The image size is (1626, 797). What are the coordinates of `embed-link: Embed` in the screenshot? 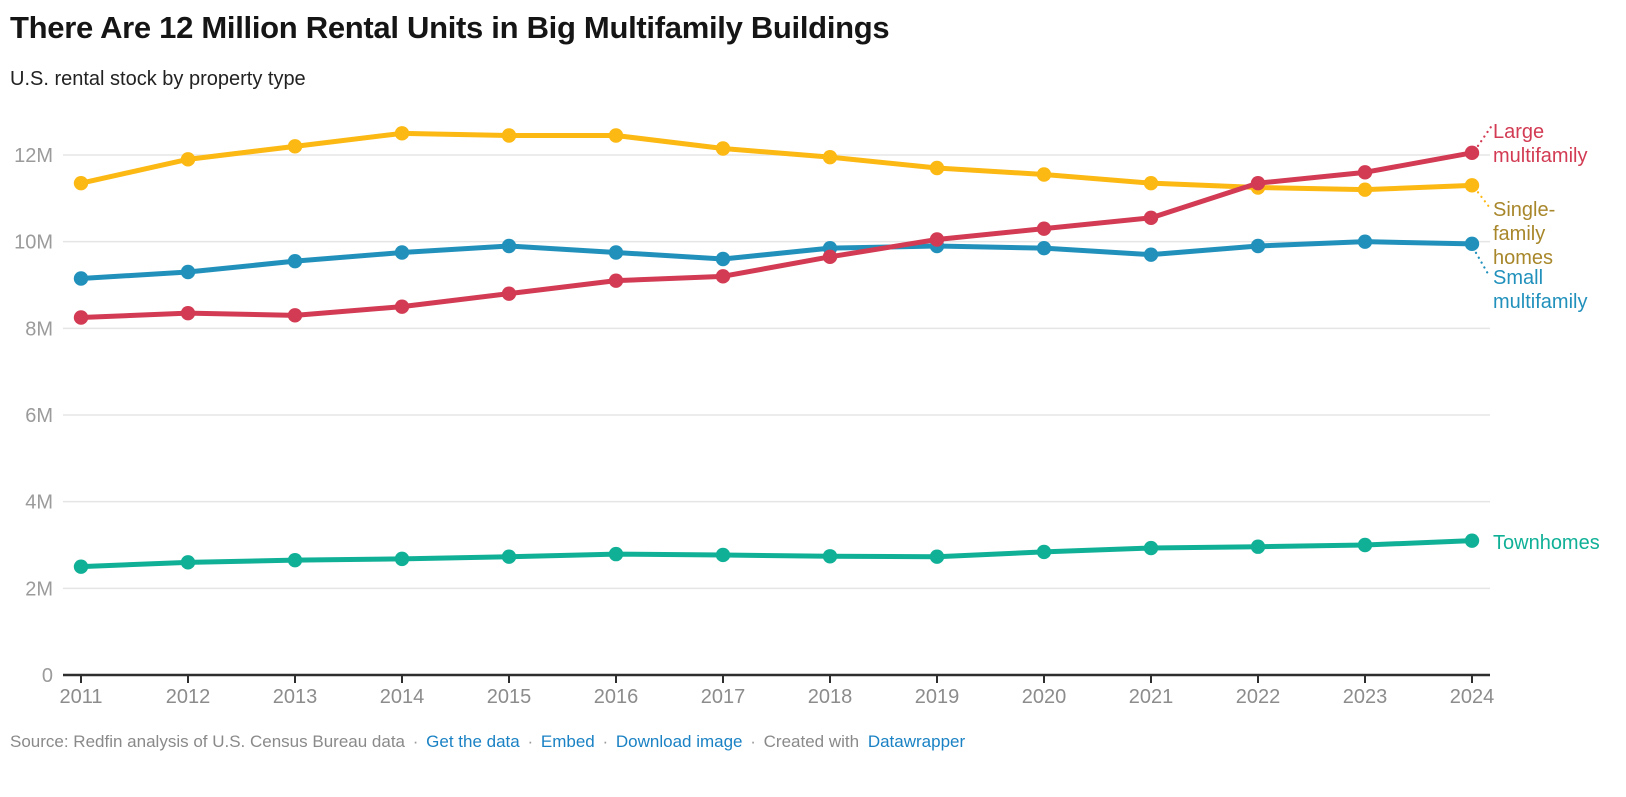 It's located at (567, 741).